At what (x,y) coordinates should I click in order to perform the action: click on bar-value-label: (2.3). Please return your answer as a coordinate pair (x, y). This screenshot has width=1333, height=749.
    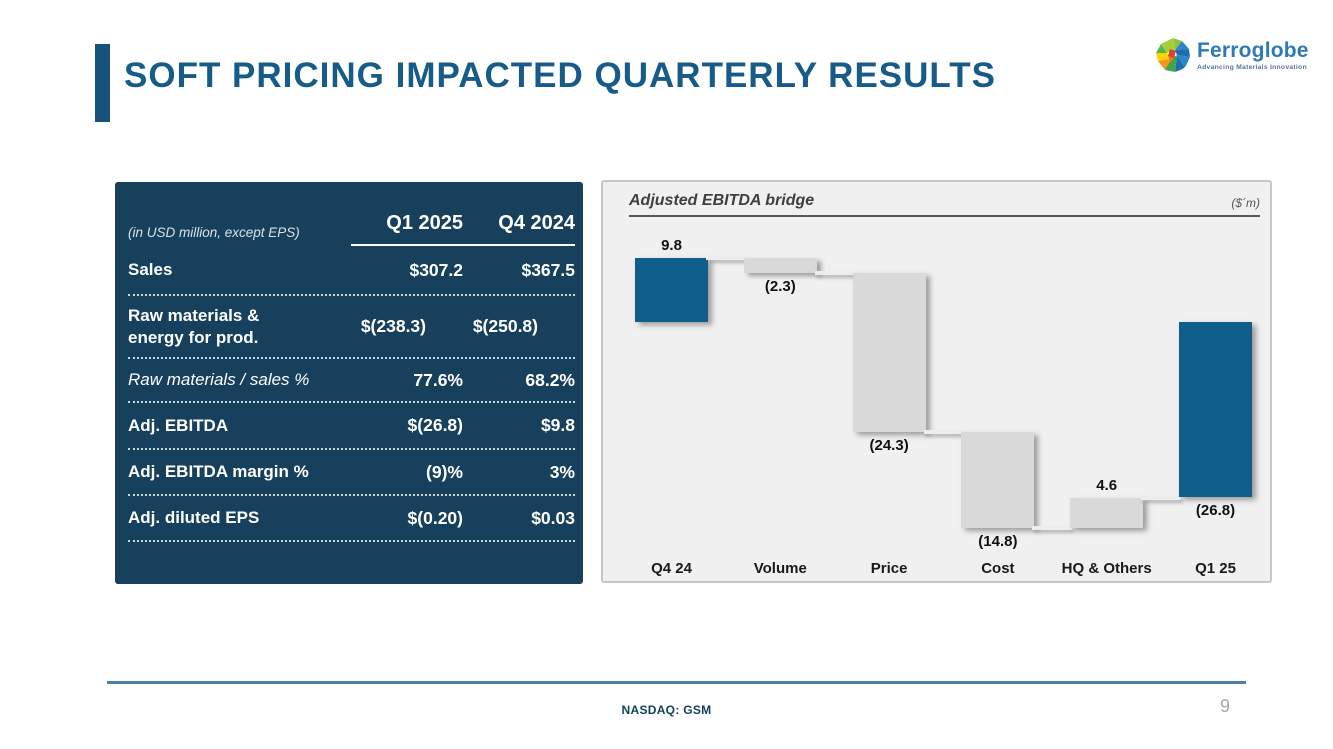
    Looking at the image, I should click on (780, 287).